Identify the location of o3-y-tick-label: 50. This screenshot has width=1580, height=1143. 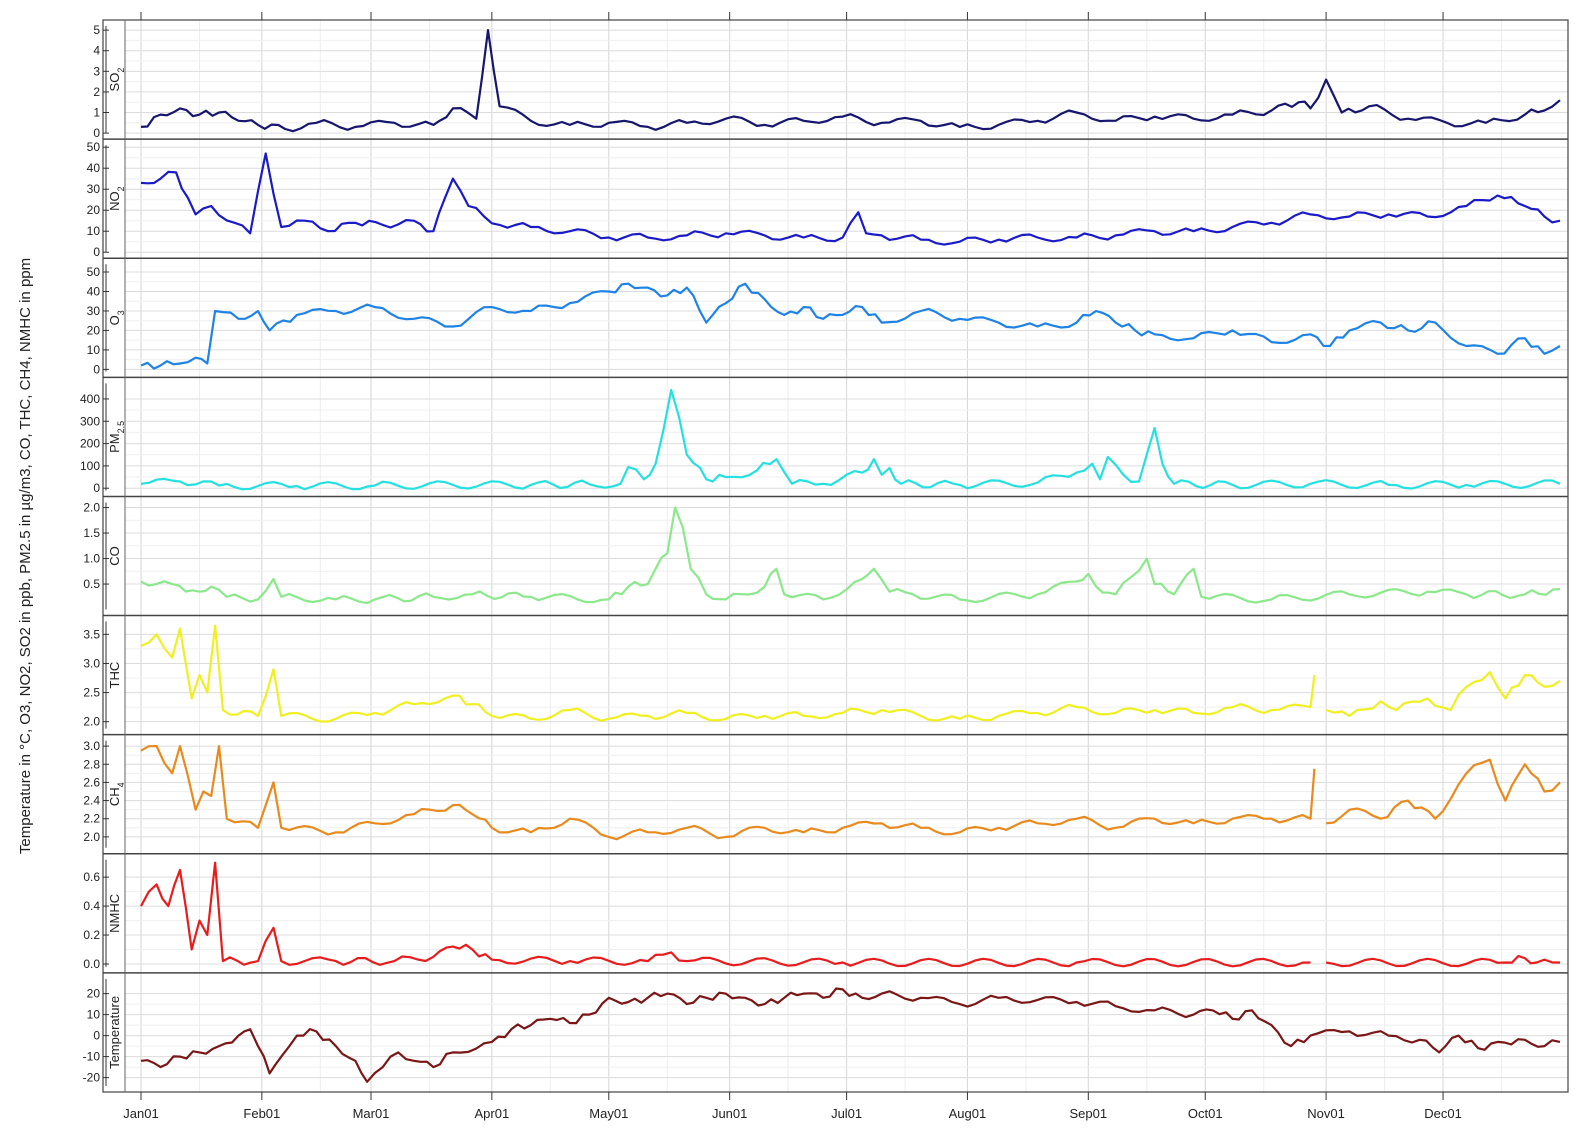
(94, 272).